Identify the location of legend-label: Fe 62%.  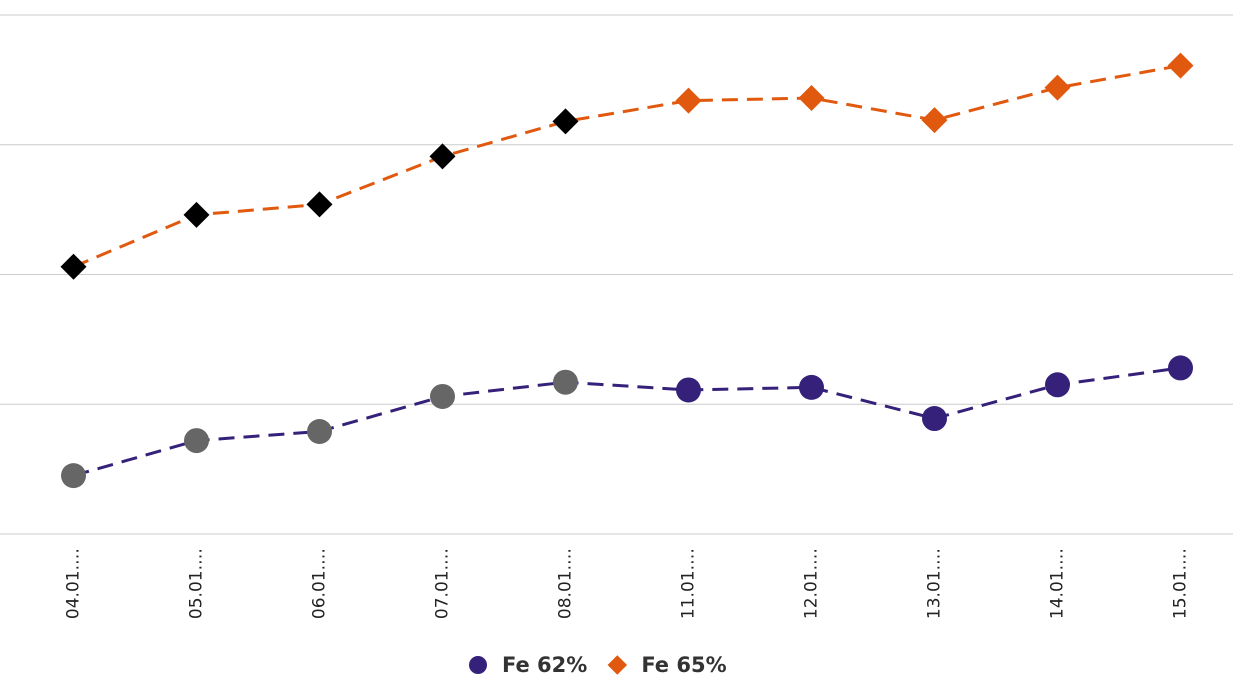
(544, 664).